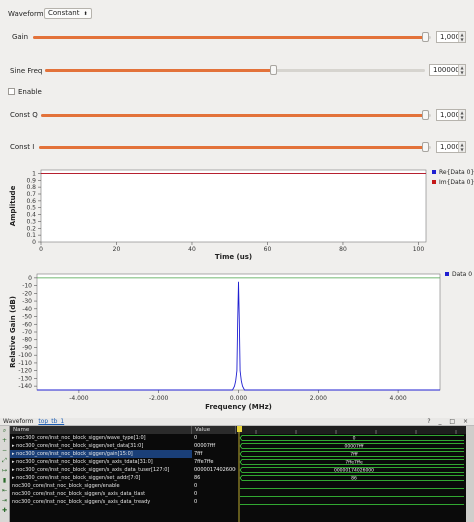 This screenshot has width=474, height=522. I want to click on x-tick-label: 0, so click(41, 249).